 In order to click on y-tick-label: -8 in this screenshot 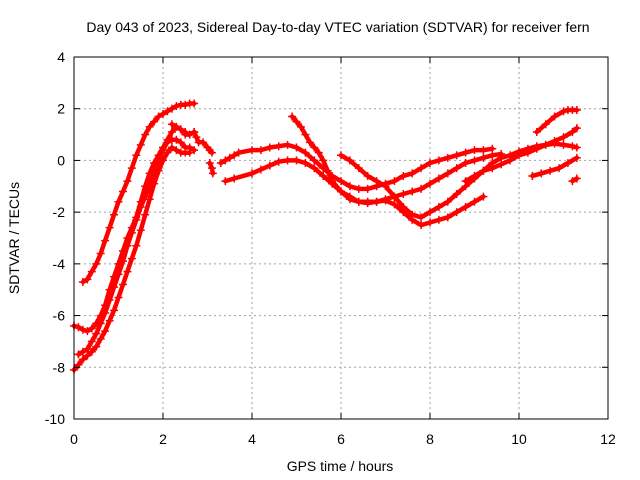, I will do `click(59, 367)`.